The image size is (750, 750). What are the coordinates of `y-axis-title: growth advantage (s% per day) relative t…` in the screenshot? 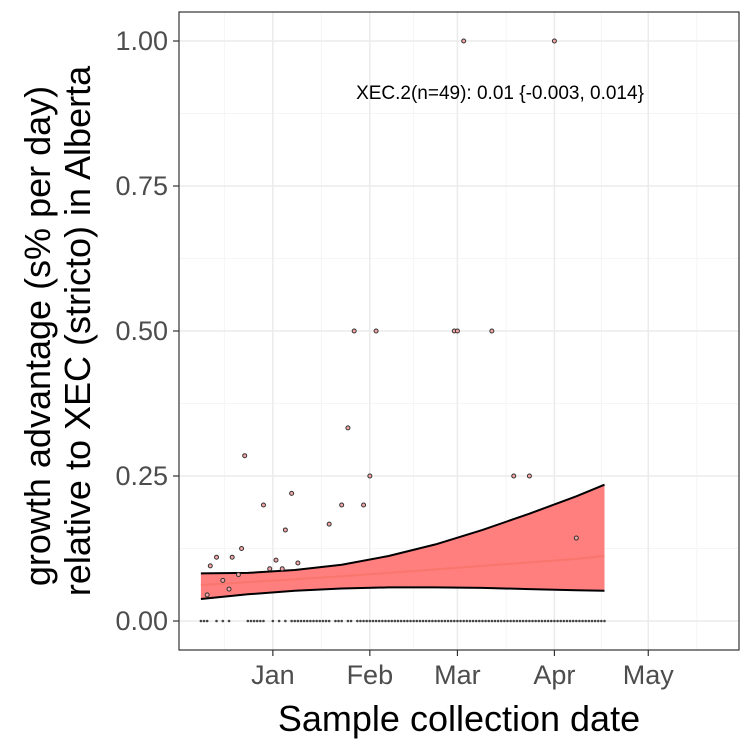 It's located at (57, 330).